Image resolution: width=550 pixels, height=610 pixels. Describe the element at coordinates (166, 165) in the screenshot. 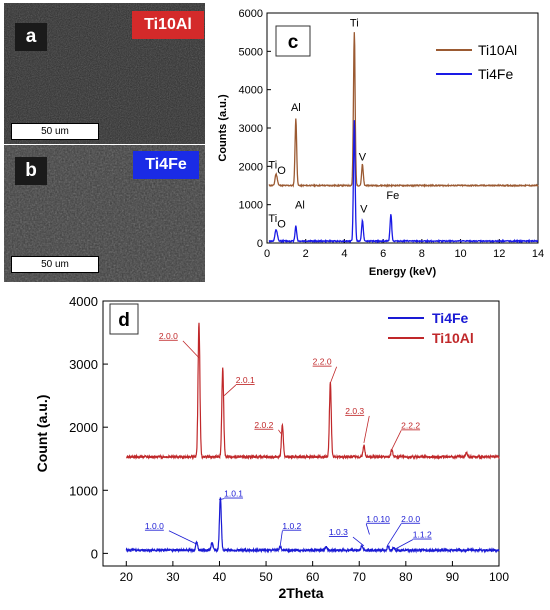

I see `alloy-label-ti4fe: Ti4Fe` at that location.